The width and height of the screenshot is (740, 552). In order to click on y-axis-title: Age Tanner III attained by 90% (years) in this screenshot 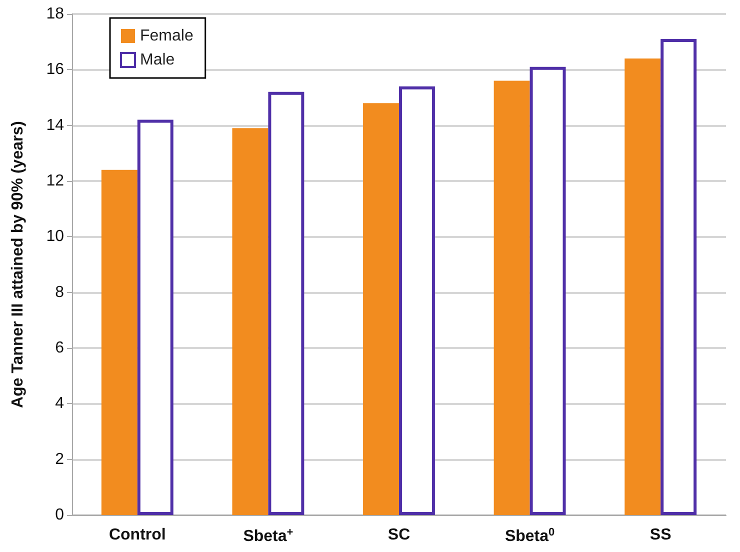, I will do `click(18, 264)`.